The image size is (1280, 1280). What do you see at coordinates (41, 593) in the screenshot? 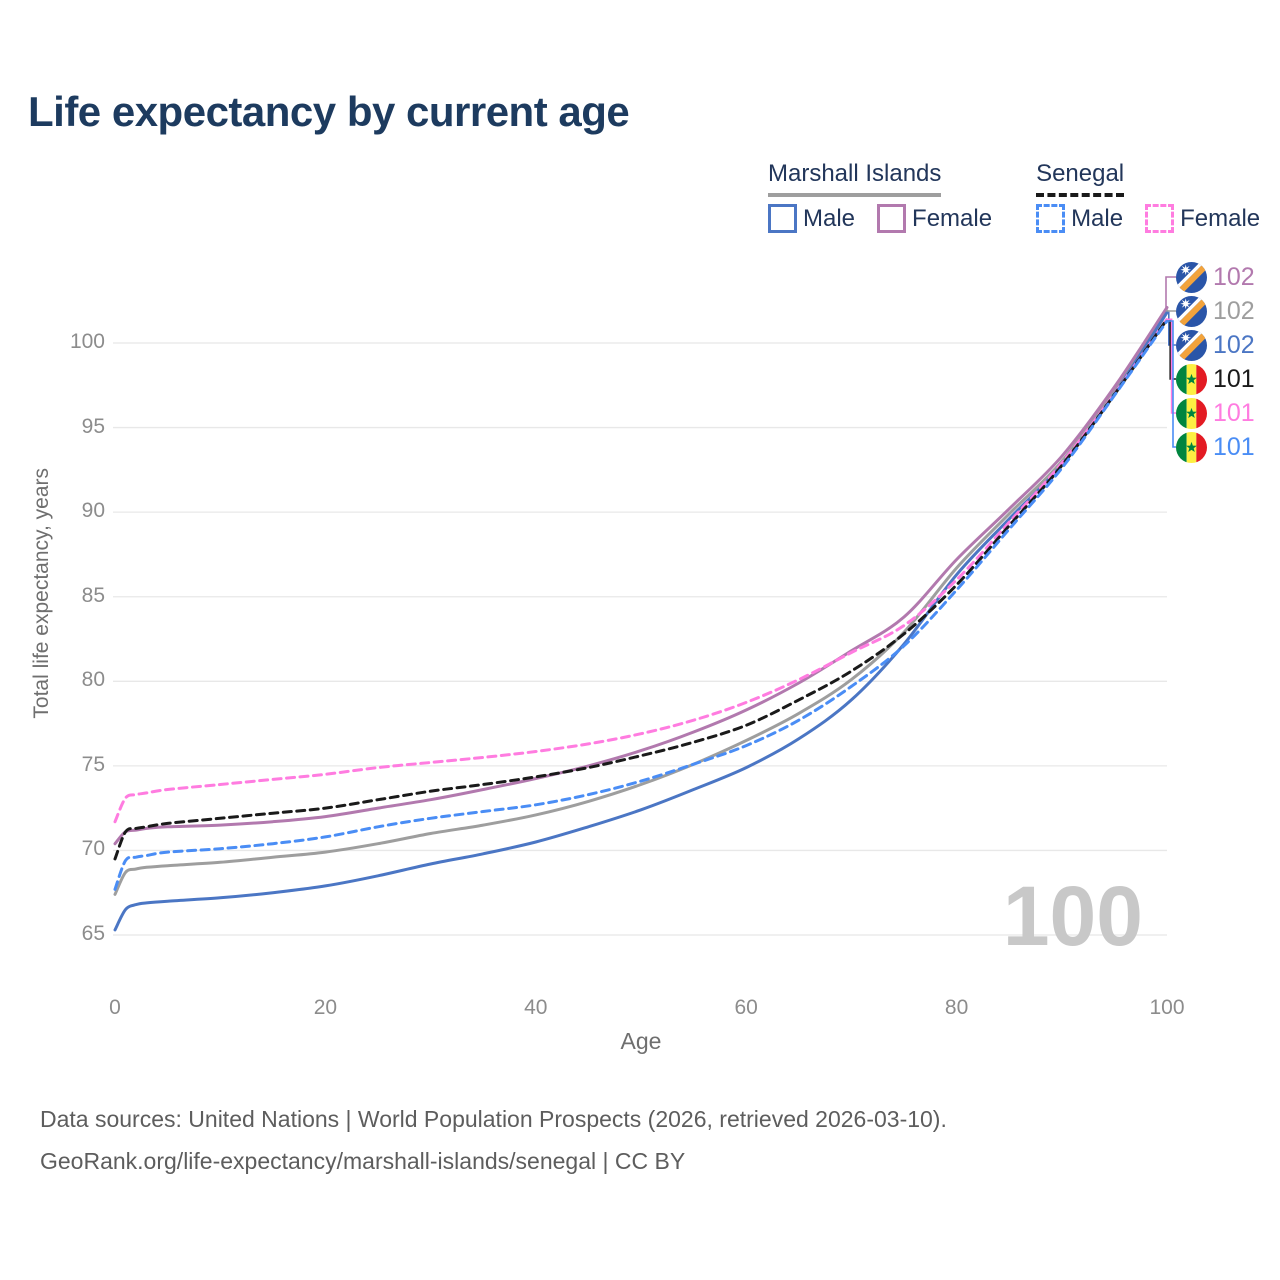
I see `y-axis-title: Total life expectancy, years` at bounding box center [41, 593].